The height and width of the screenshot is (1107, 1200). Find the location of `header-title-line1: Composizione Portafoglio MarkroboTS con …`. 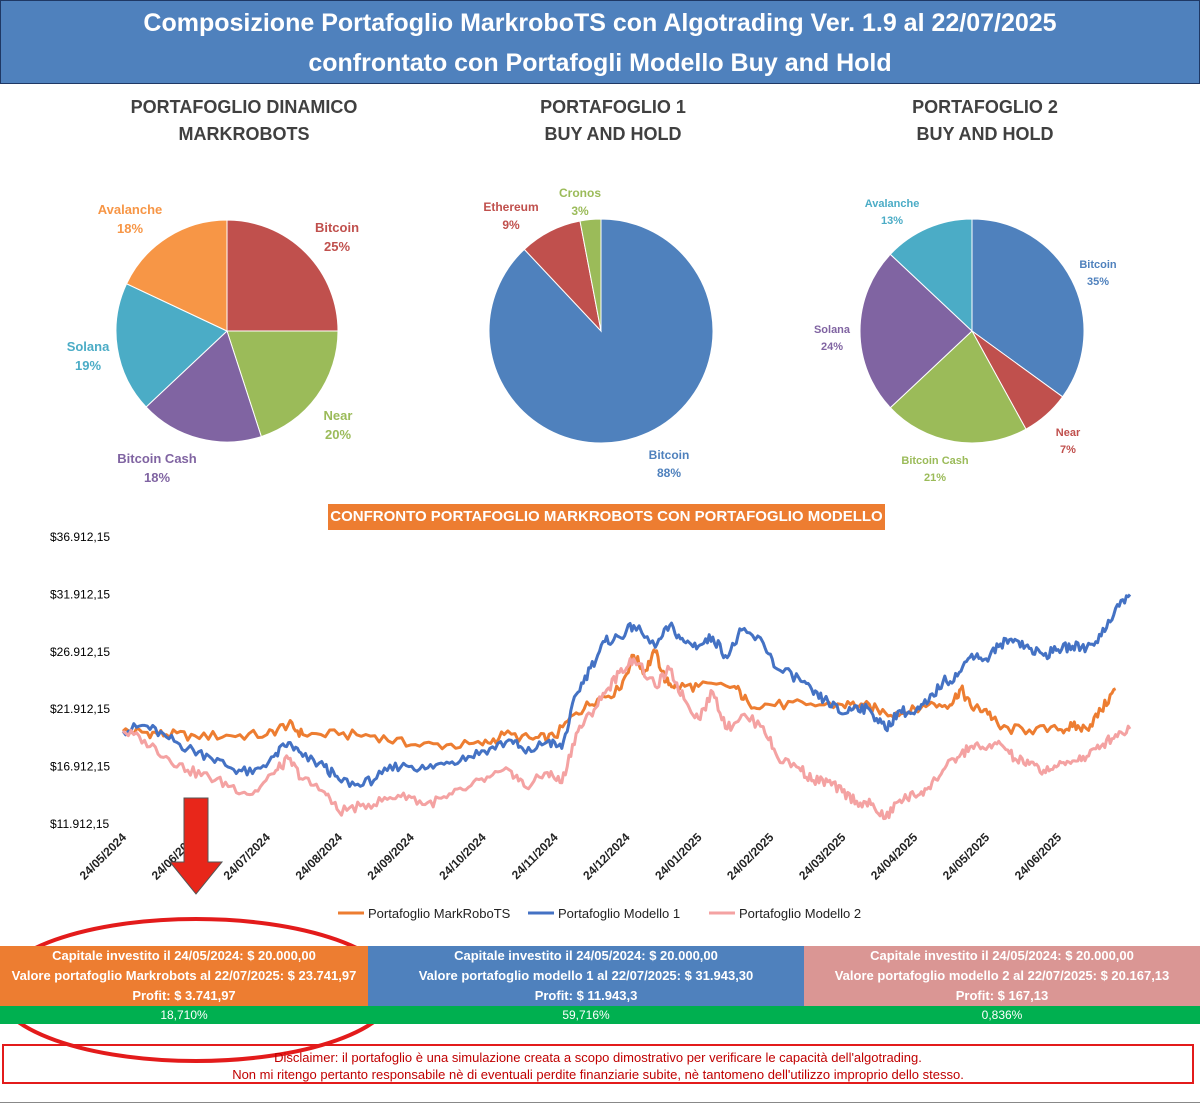

header-title-line1: Composizione Portafoglio MarkroboTS con … is located at coordinates (600, 23).